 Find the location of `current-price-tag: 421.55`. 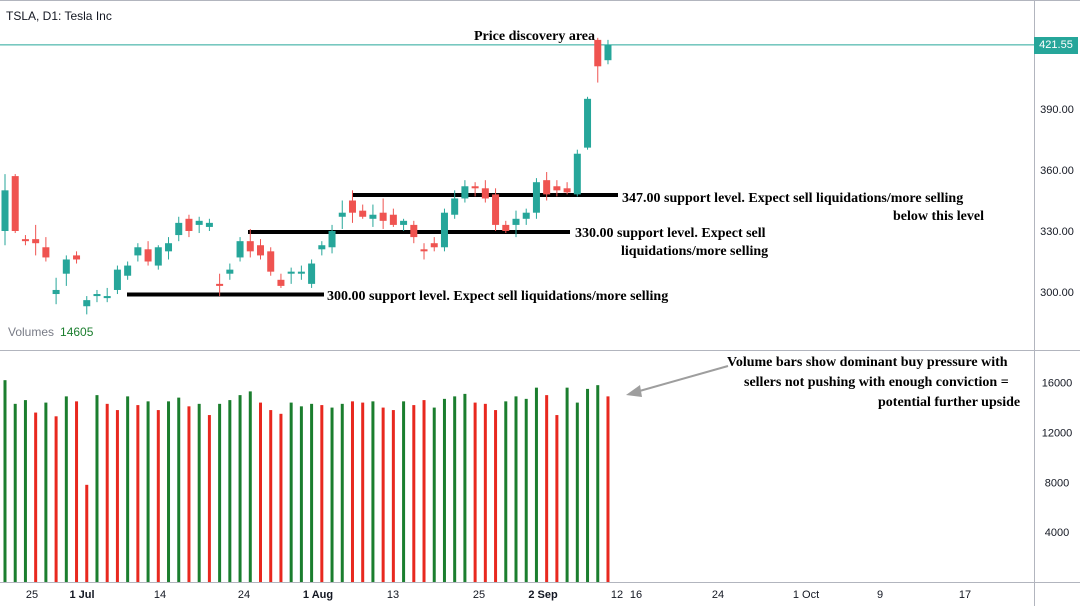

current-price-tag: 421.55 is located at coordinates (1056, 45).